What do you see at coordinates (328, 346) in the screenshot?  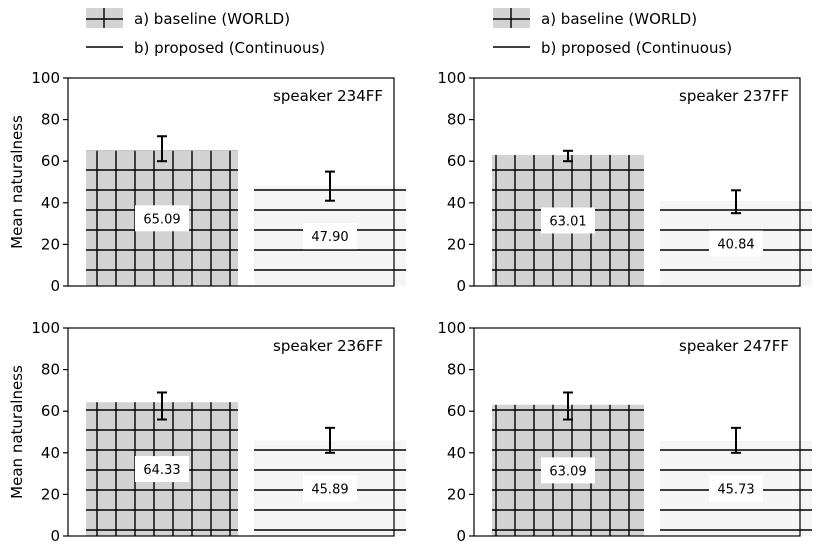 I see `panel-title: speaker 236FF` at bounding box center [328, 346].